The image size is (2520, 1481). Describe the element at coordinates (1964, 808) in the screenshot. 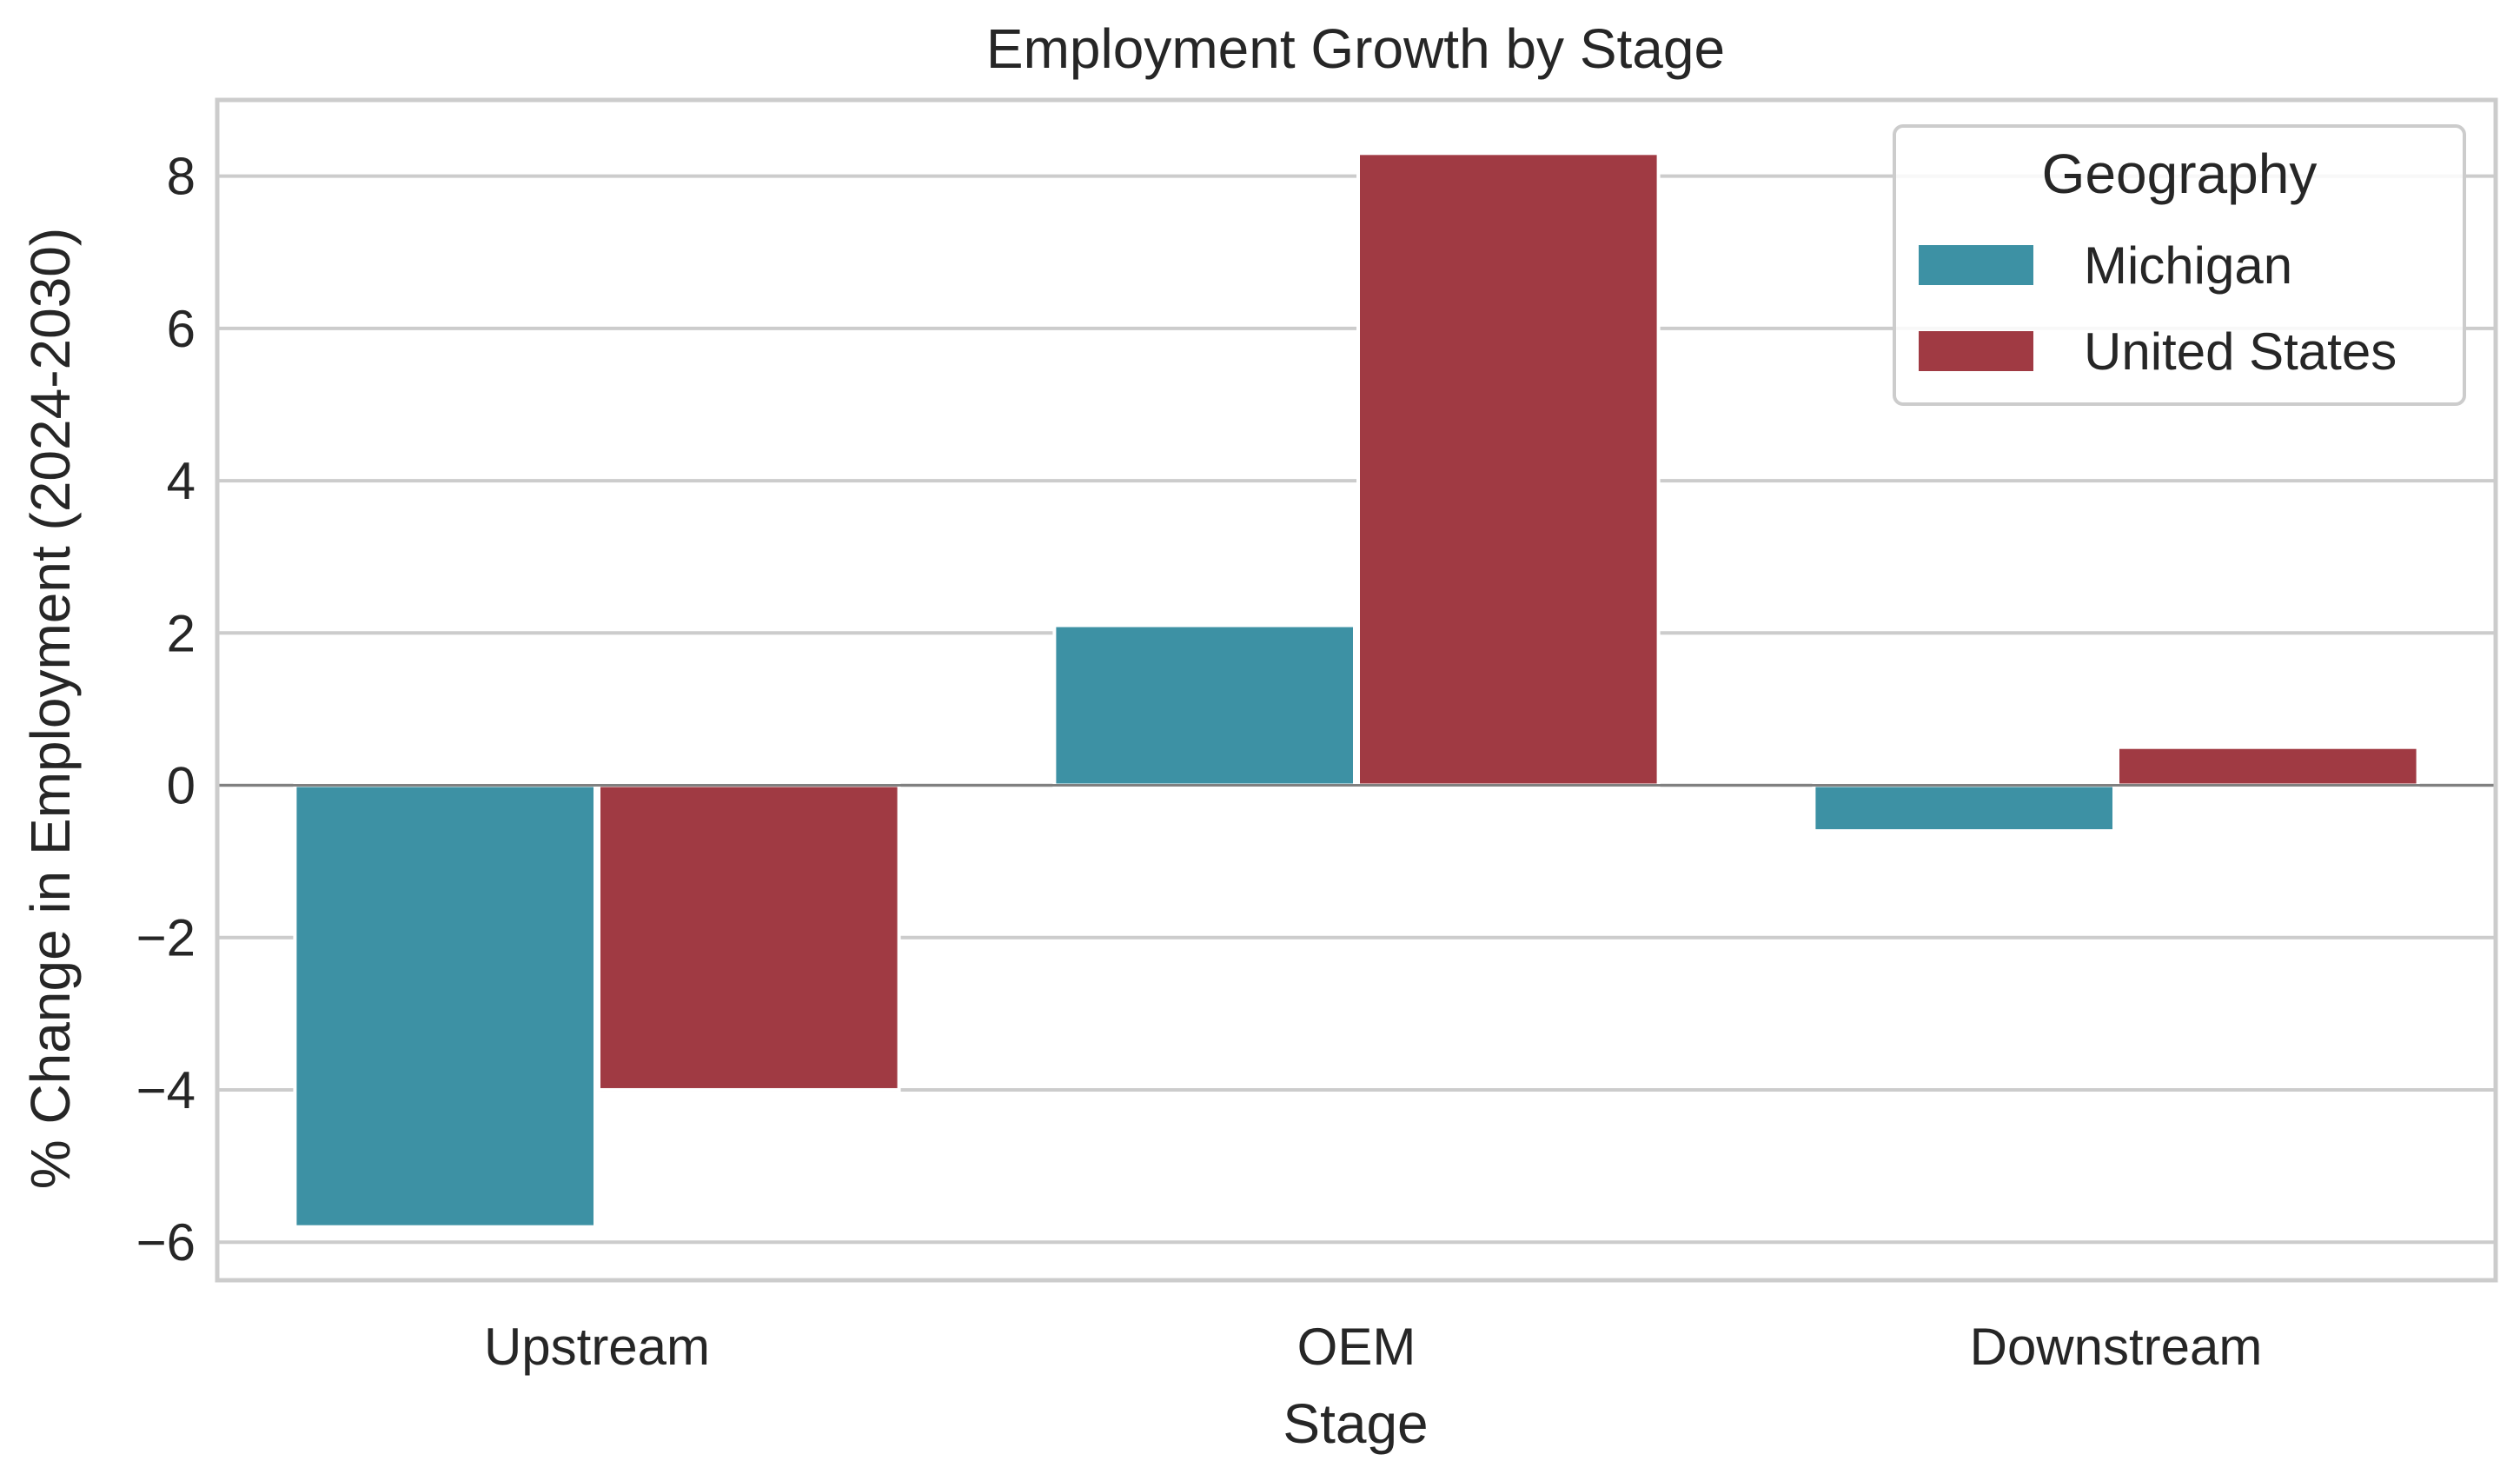

I see `bar-downstream-michigan` at that location.